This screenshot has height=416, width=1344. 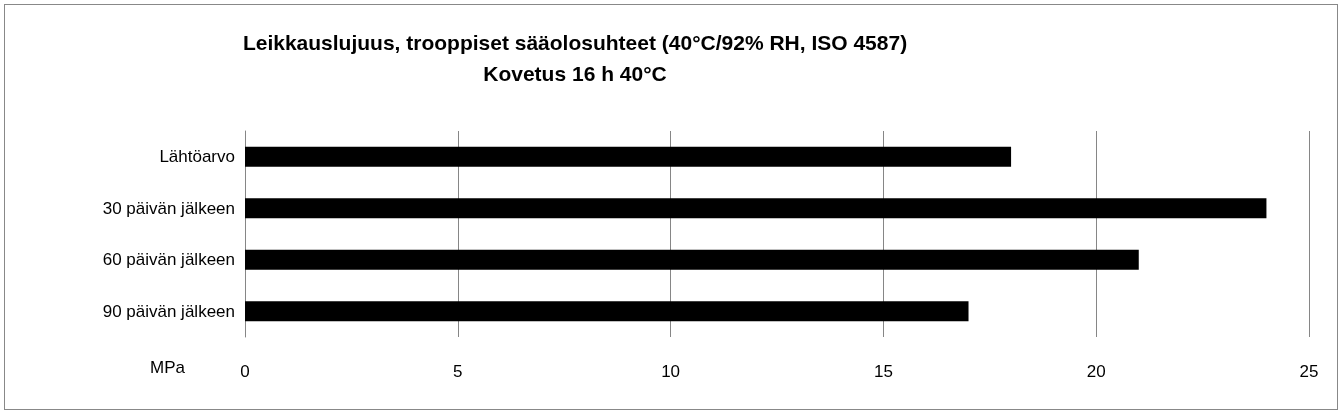 I want to click on x-tick-label: 25, so click(x=1309, y=371).